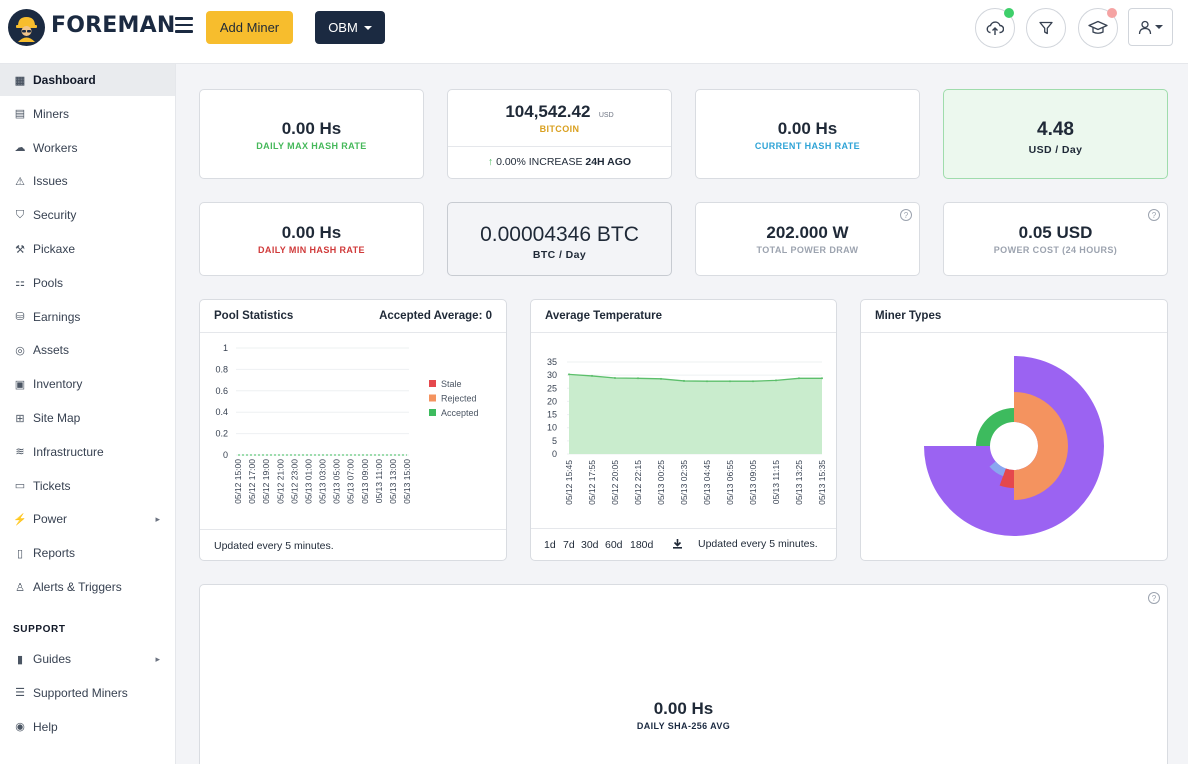 This screenshot has width=1188, height=764. What do you see at coordinates (614, 545) in the screenshot?
I see `range-60d-button: 60d` at bounding box center [614, 545].